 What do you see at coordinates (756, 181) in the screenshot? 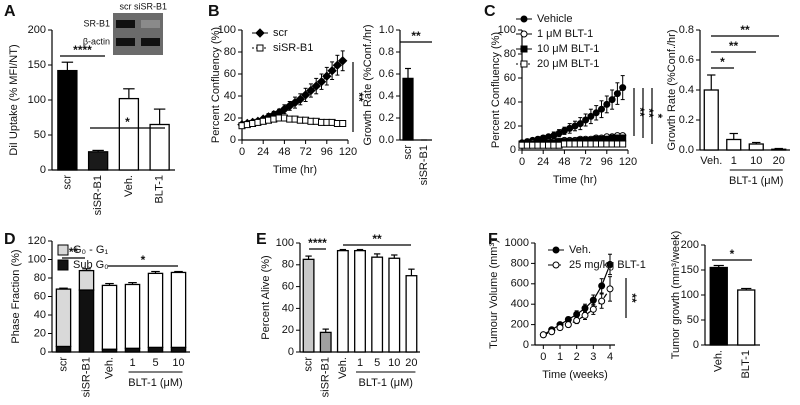
I see `group-label: BLT-1 (μM)` at bounding box center [756, 181].